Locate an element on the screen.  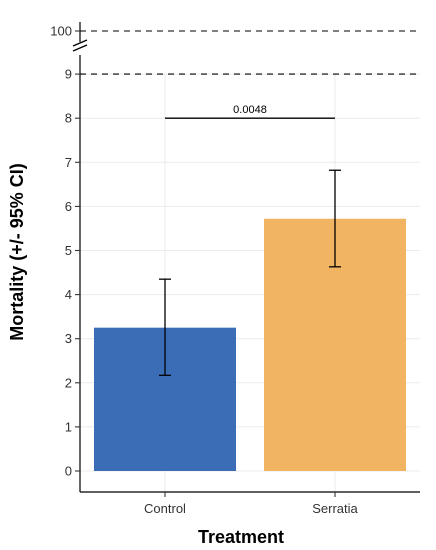
error-bar-serratia is located at coordinates (335, 218).